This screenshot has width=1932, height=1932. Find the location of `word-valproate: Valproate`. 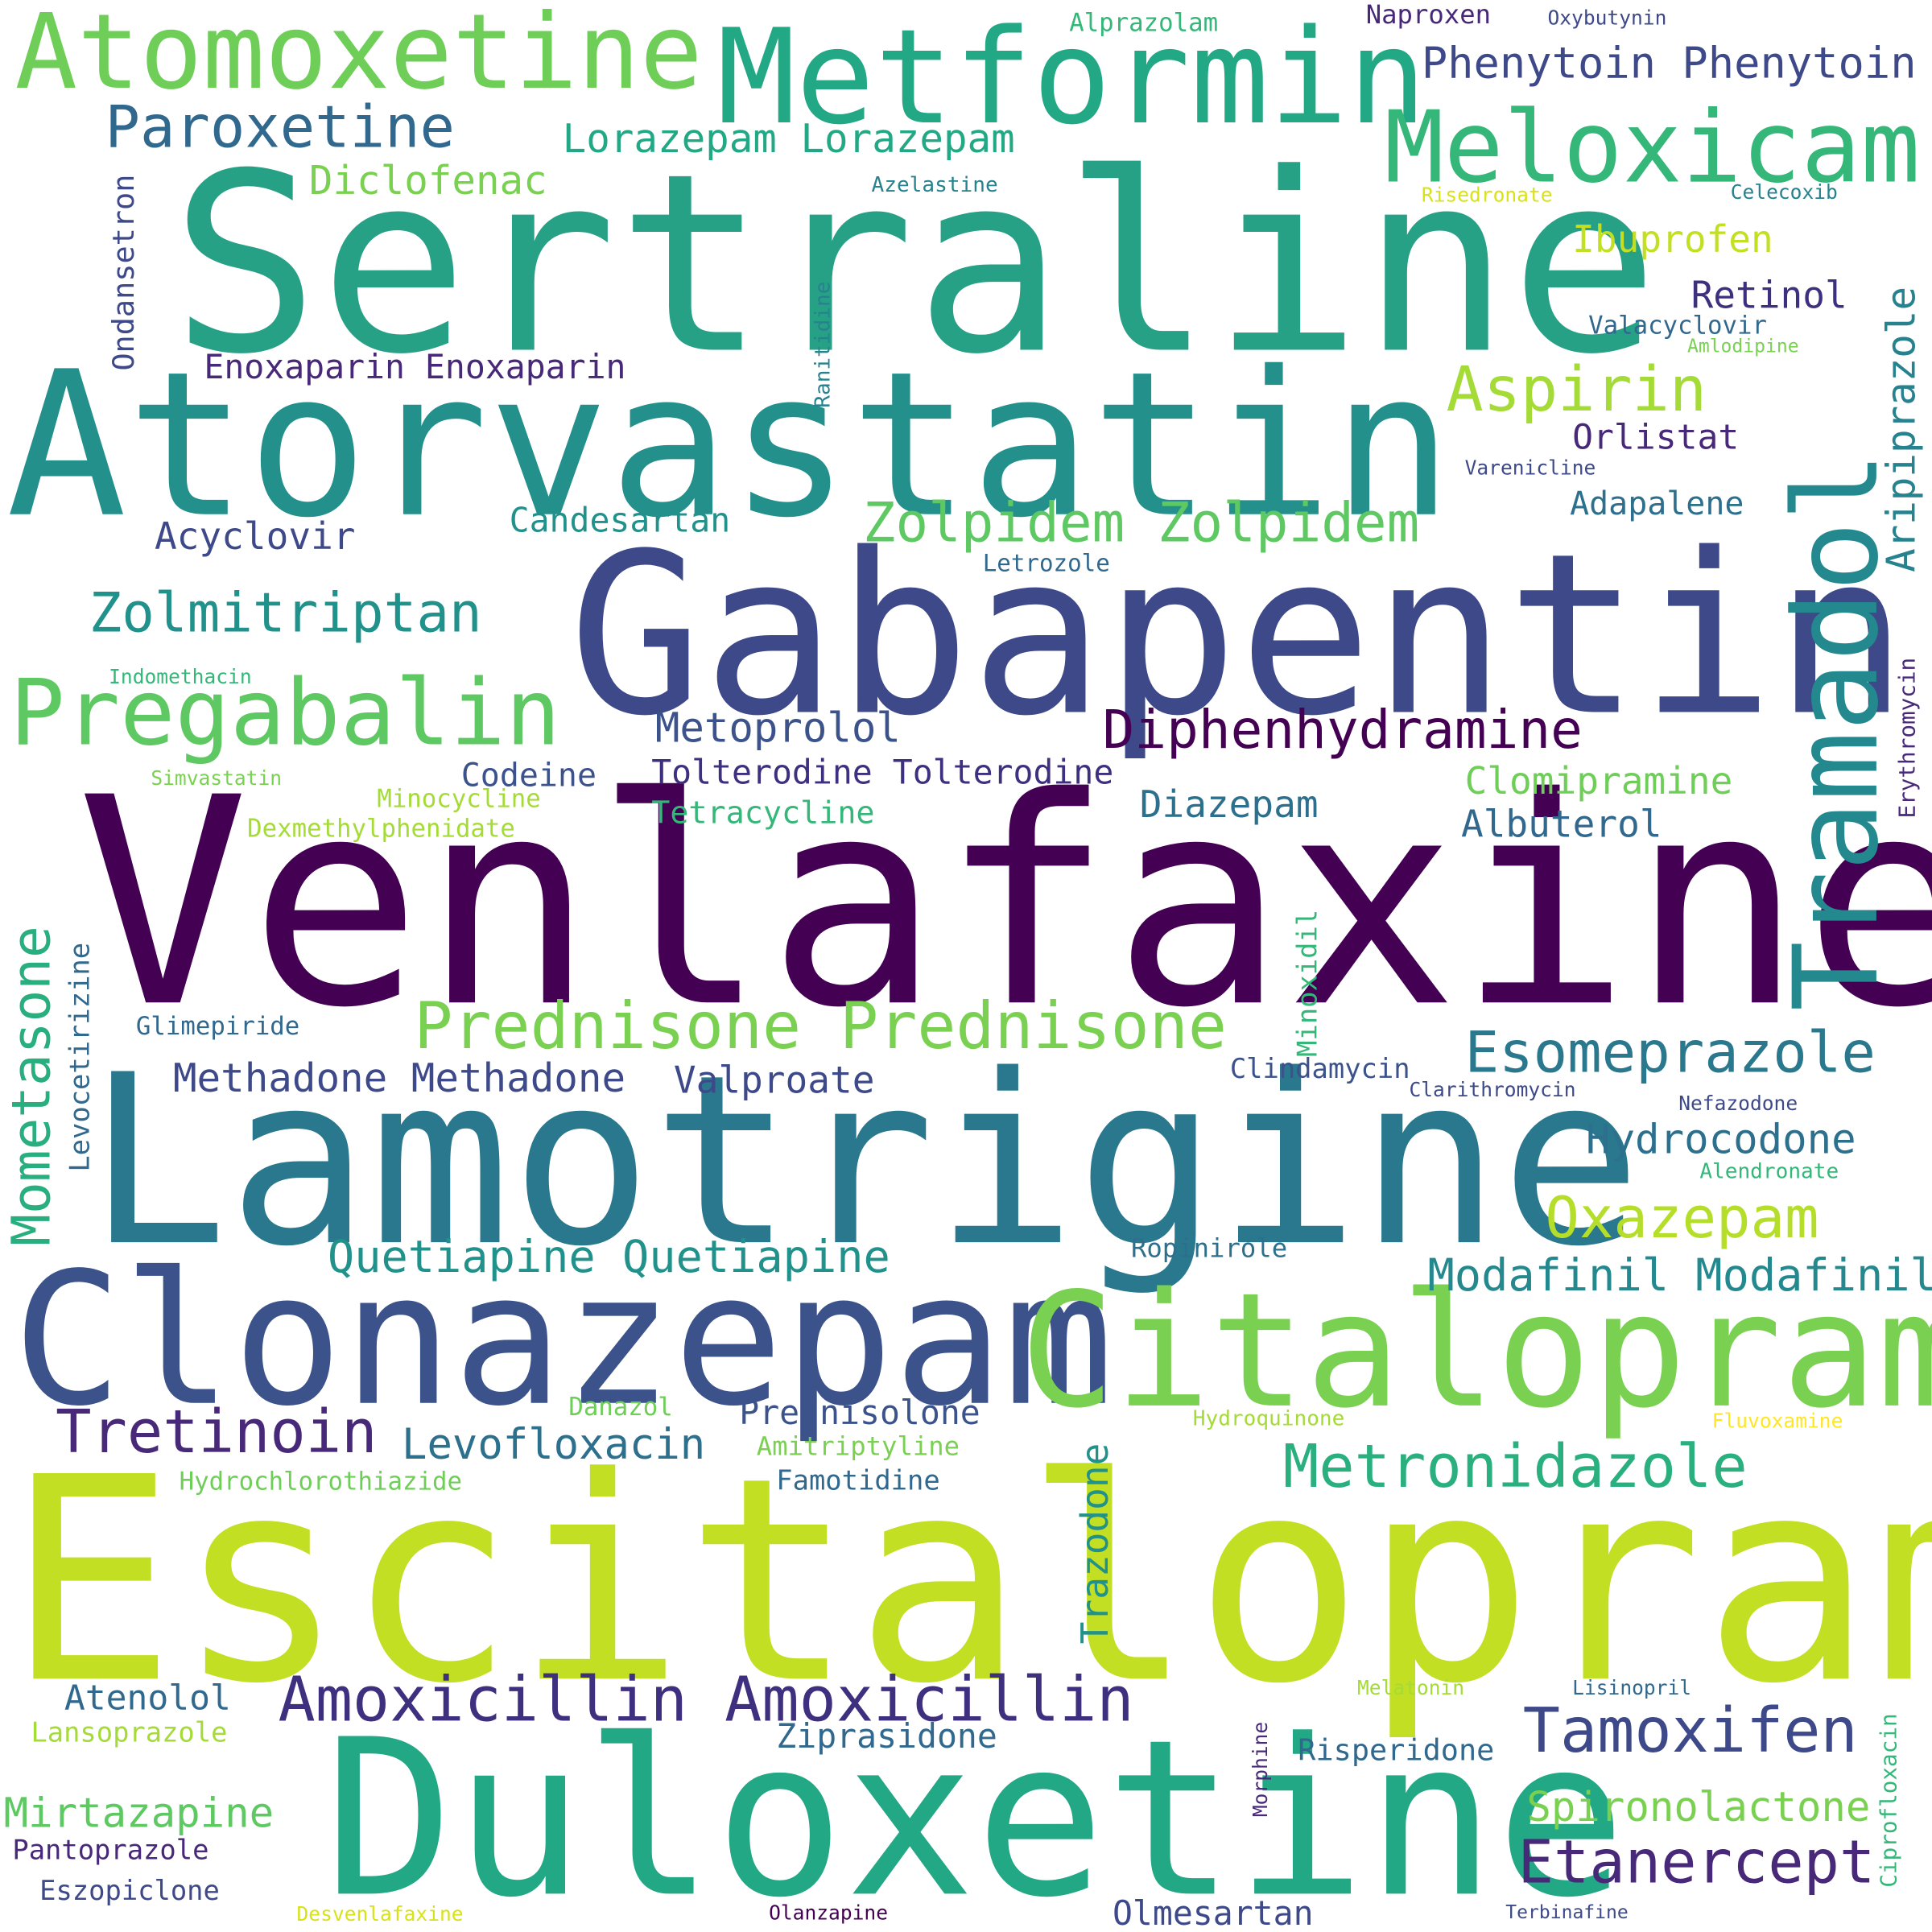

word-valproate: Valproate is located at coordinates (774, 1081).